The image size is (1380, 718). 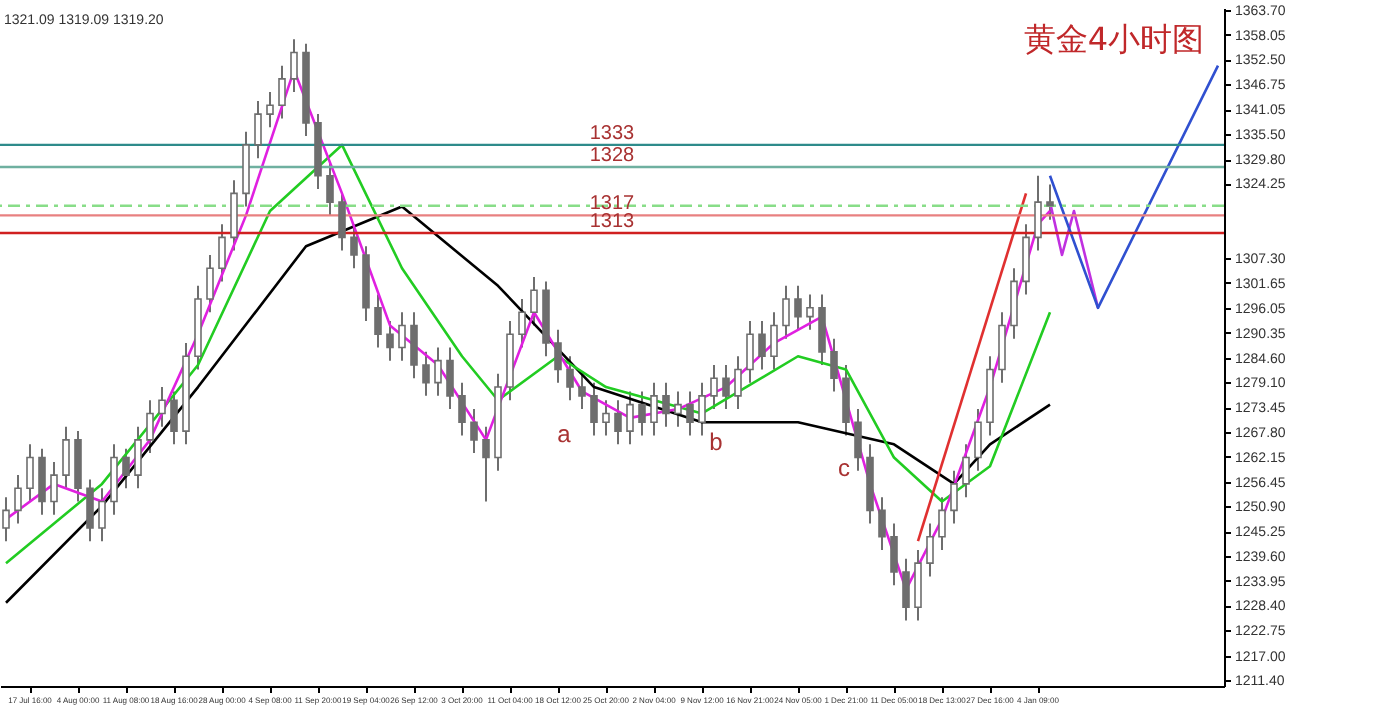 I want to click on annotation: a, so click(x=564, y=434).